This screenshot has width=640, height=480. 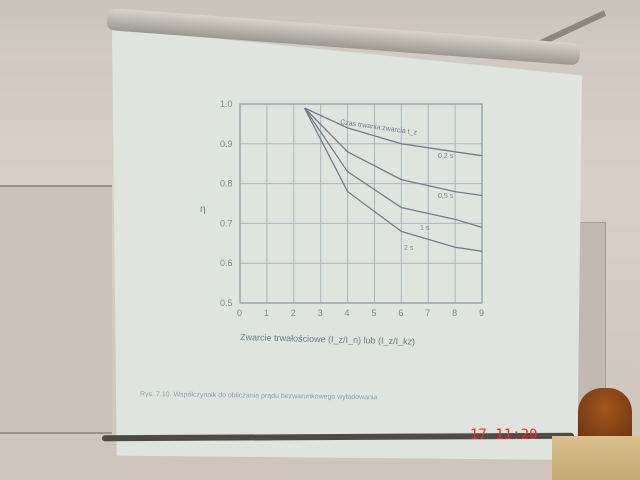 What do you see at coordinates (226, 263) in the screenshot?
I see `y-tick-label: 0.6` at bounding box center [226, 263].